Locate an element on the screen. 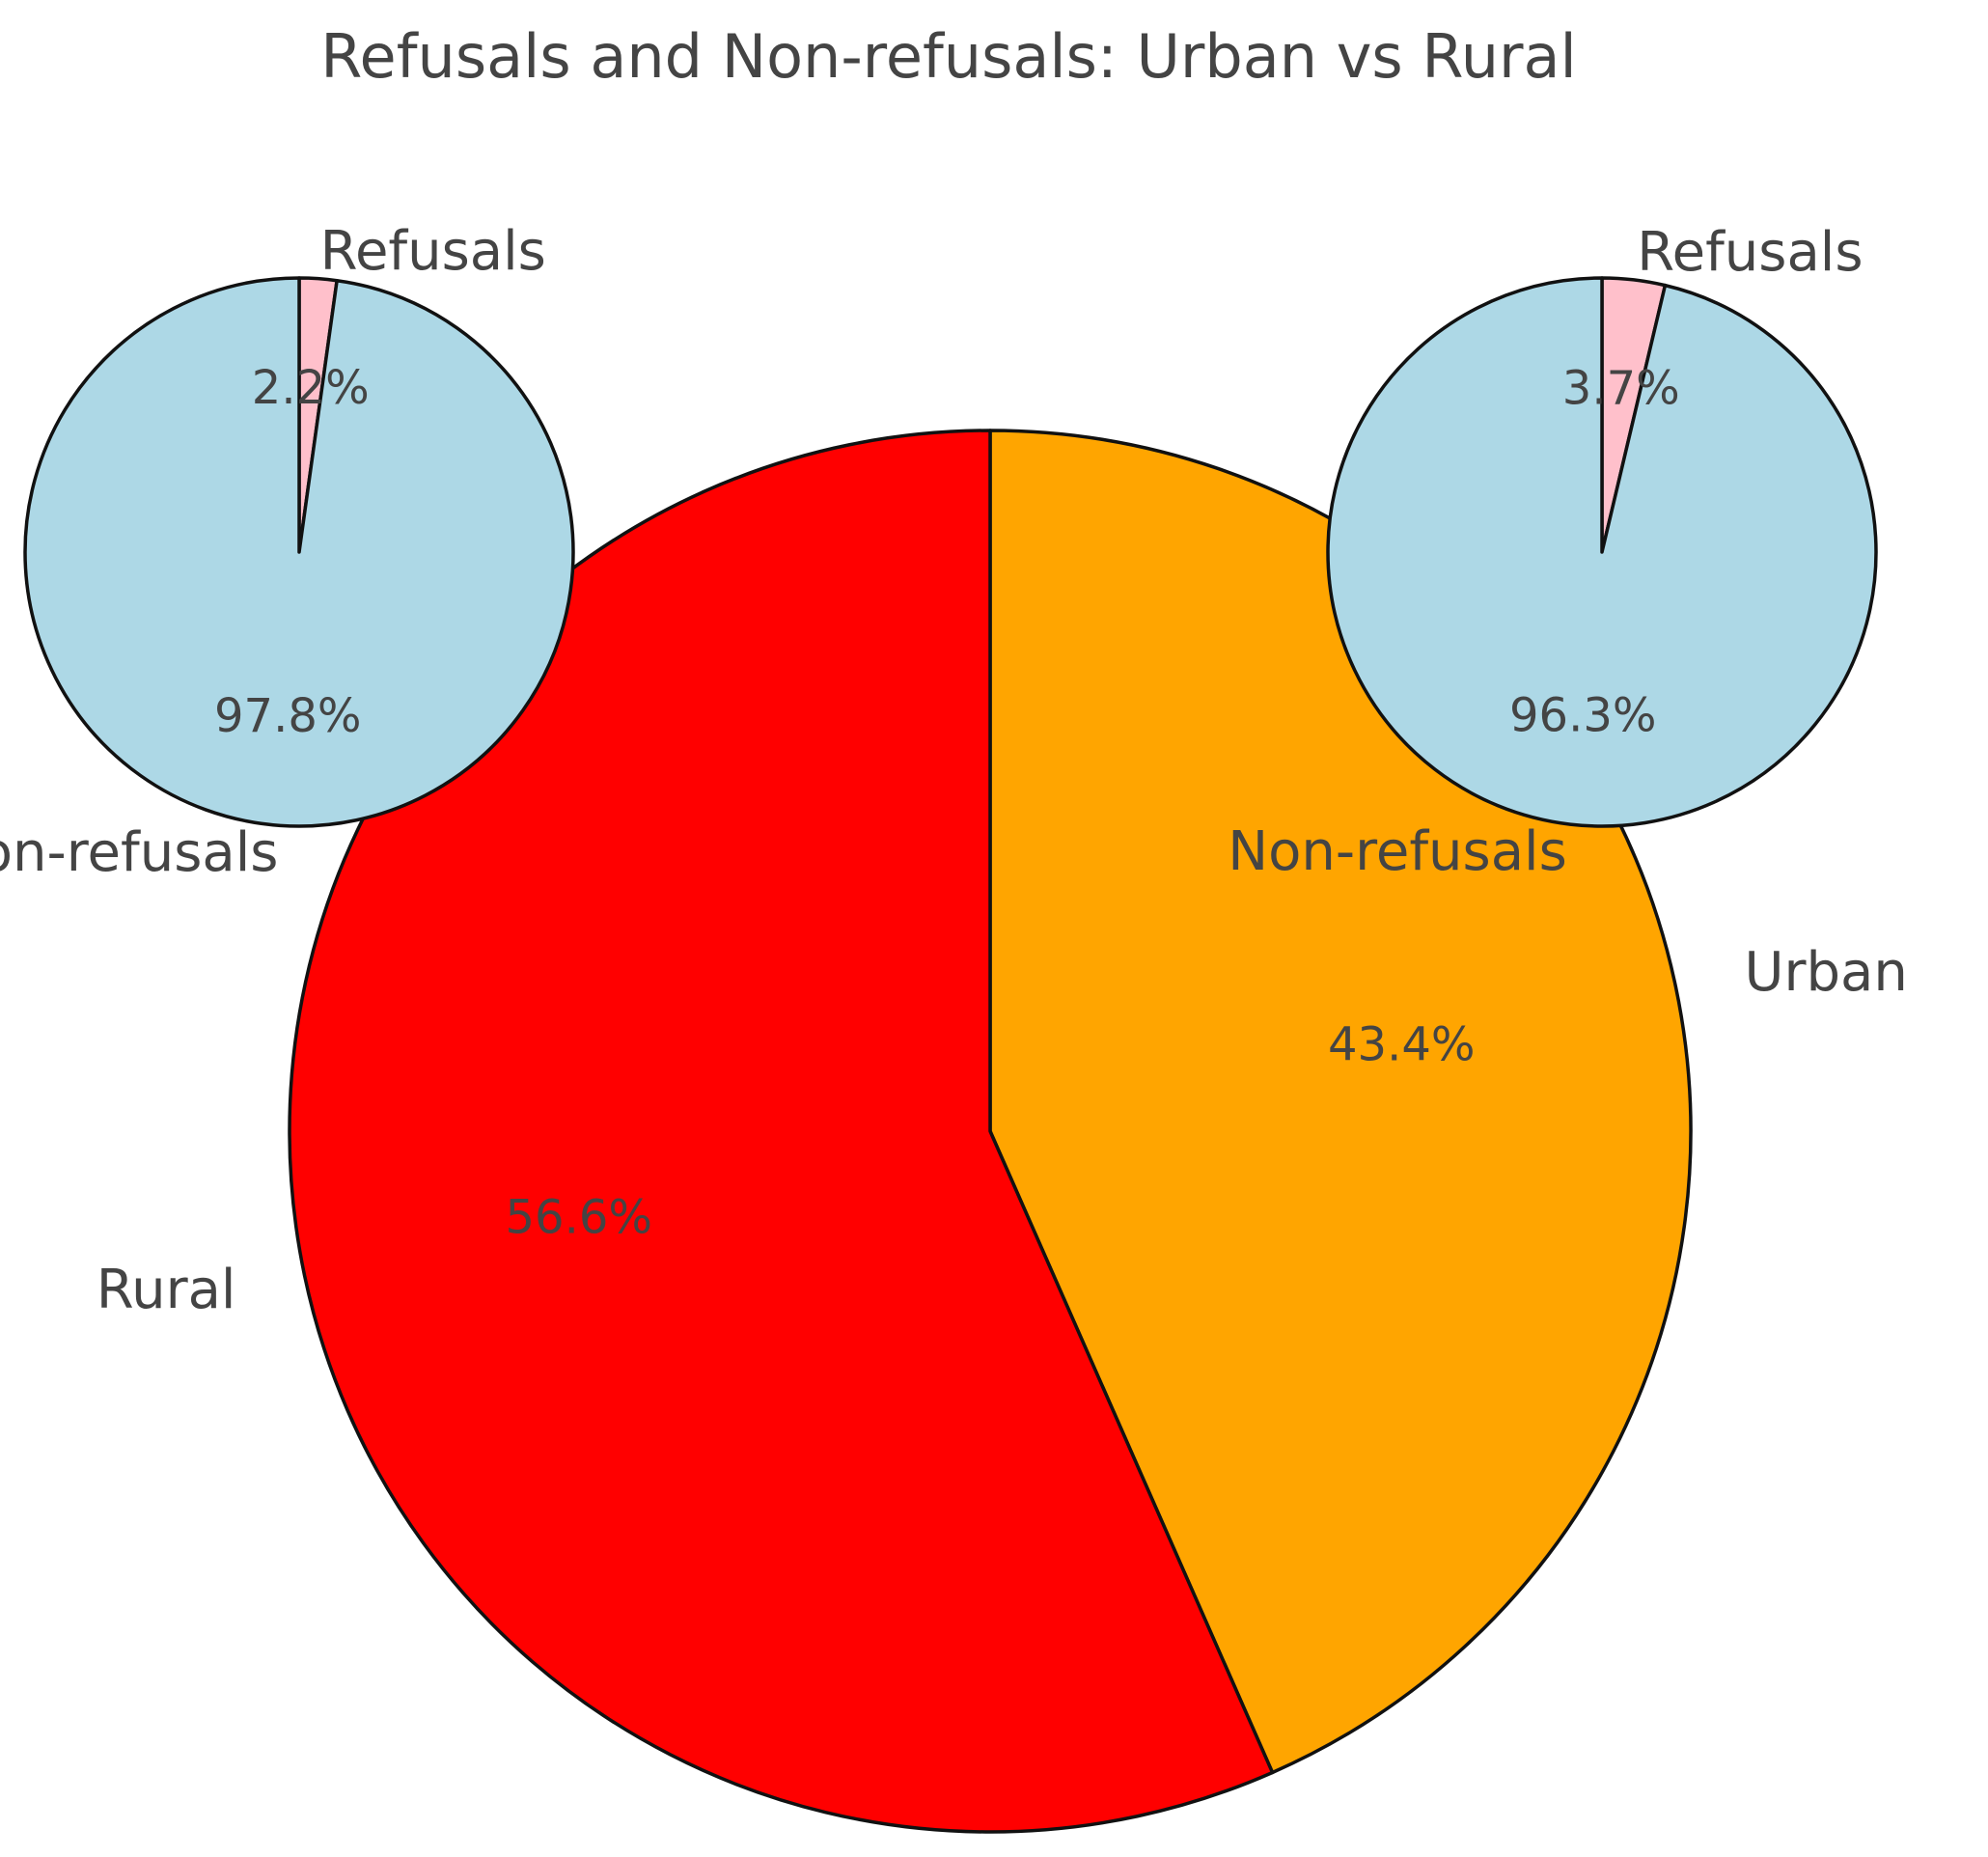 The width and height of the screenshot is (1988, 1857). slice-percent-non-refusals: 96.3% is located at coordinates (1582, 715).